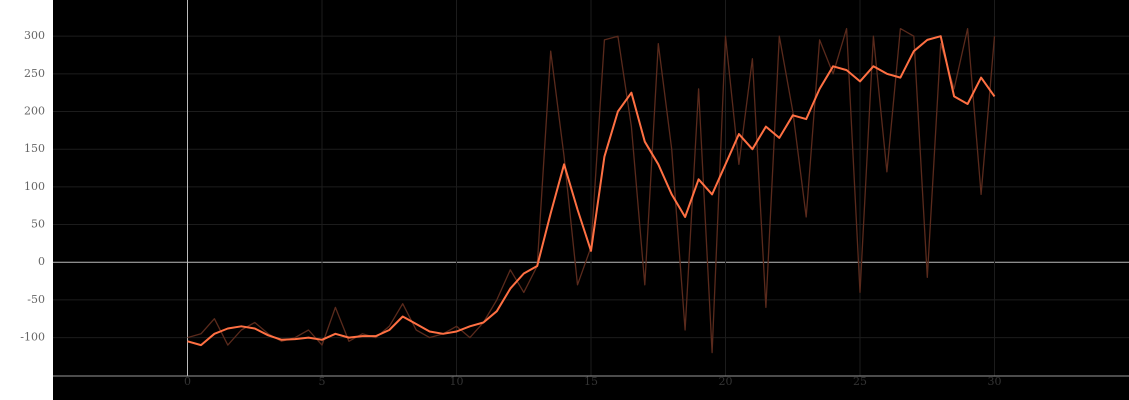 This screenshot has width=1129, height=400. What do you see at coordinates (995, 381) in the screenshot?
I see `x-tick-label: 30` at bounding box center [995, 381].